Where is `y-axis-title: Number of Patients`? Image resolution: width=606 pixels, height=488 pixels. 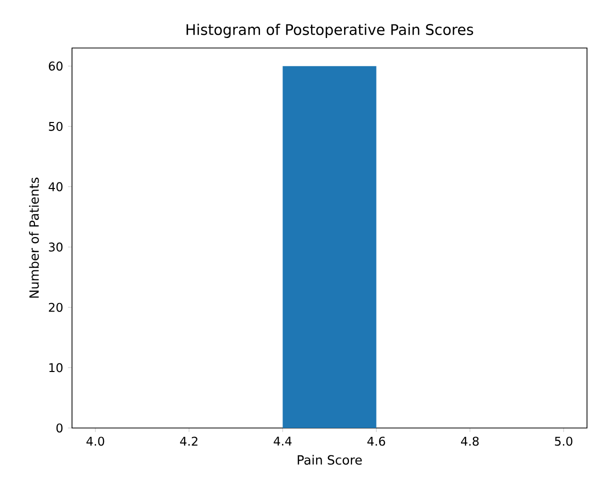 y-axis-title: Number of Patients is located at coordinates (34, 238).